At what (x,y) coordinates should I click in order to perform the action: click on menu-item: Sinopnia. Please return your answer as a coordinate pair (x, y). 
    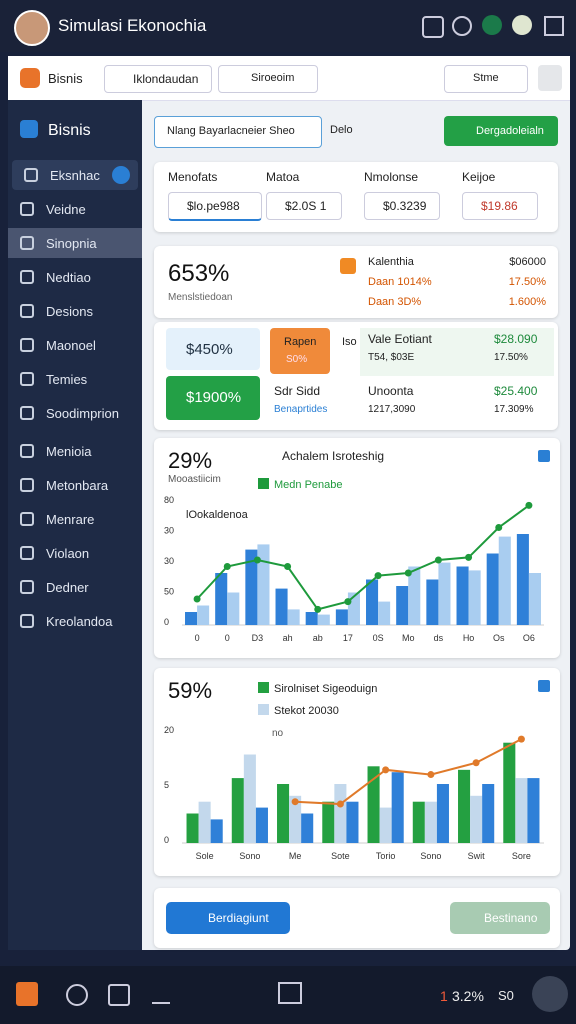
    Looking at the image, I should click on (75, 243).